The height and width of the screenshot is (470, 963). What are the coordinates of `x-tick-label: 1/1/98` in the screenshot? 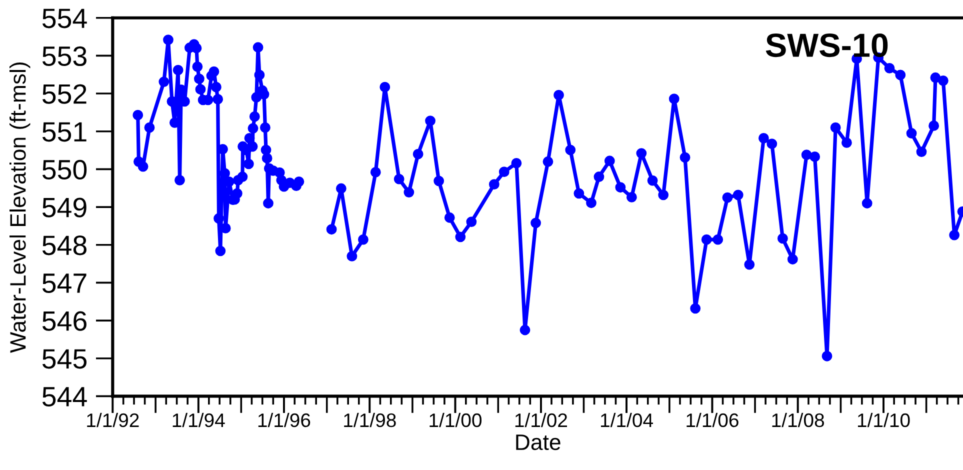 It's located at (370, 420).